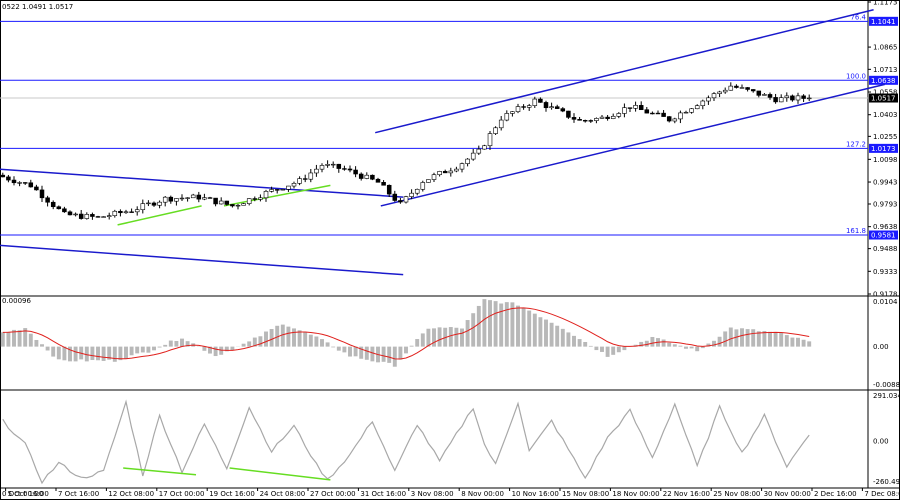 Image resolution: width=900 pixels, height=500 pixels. What do you see at coordinates (885, 3) in the screenshot?
I see `price-tick-label: 1.1173` at bounding box center [885, 3].